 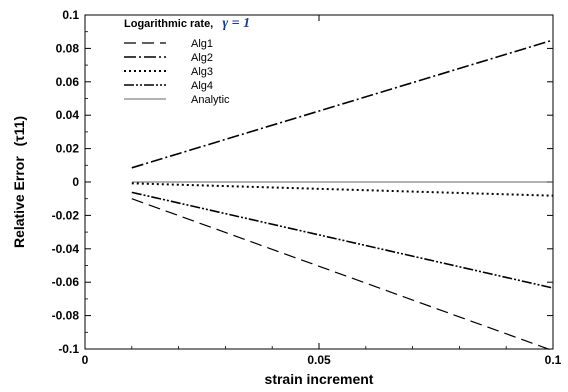 I want to click on x-tick-label: 0.05, so click(x=319, y=360).